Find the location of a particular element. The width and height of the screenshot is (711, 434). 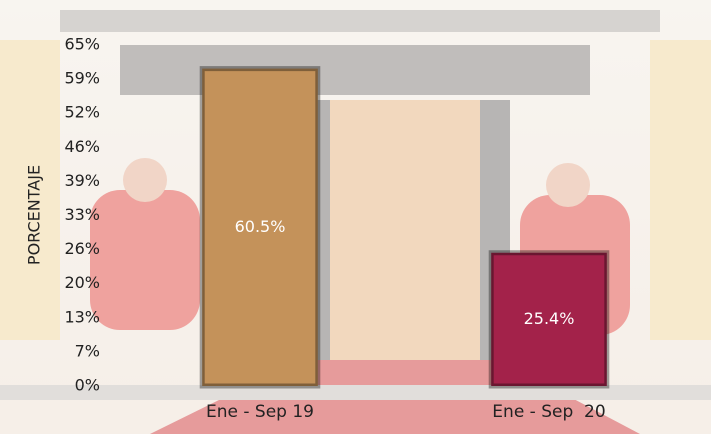

value-label: 25.4% is located at coordinates (549, 318).